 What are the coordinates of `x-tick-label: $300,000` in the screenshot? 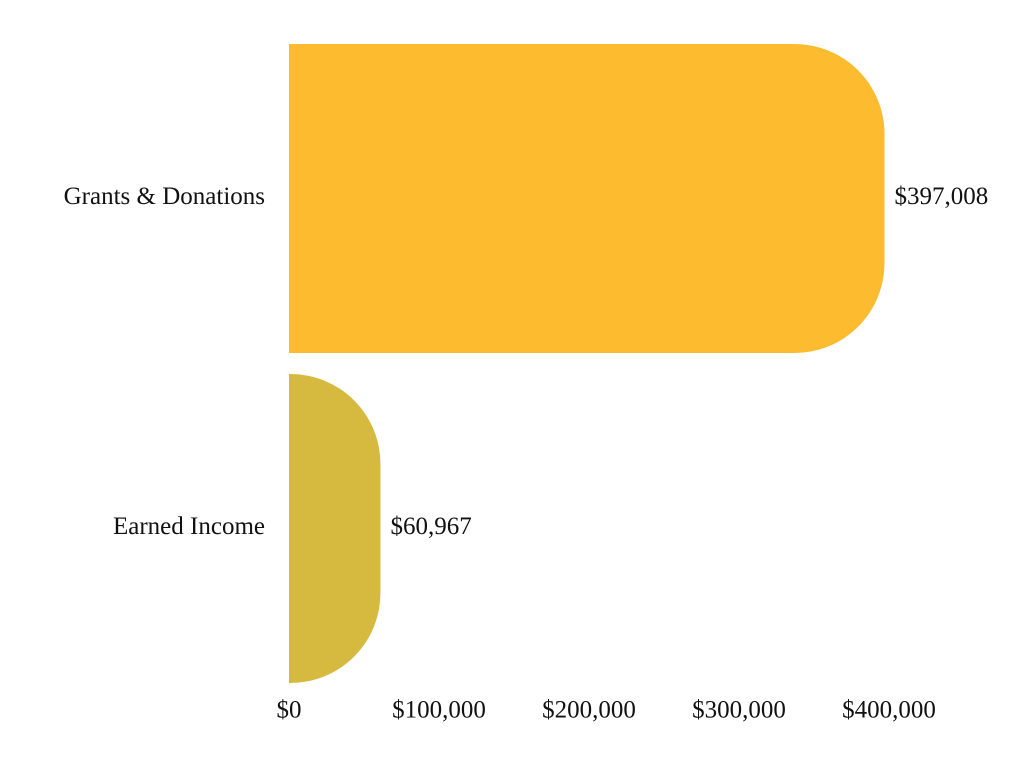 It's located at (739, 710).